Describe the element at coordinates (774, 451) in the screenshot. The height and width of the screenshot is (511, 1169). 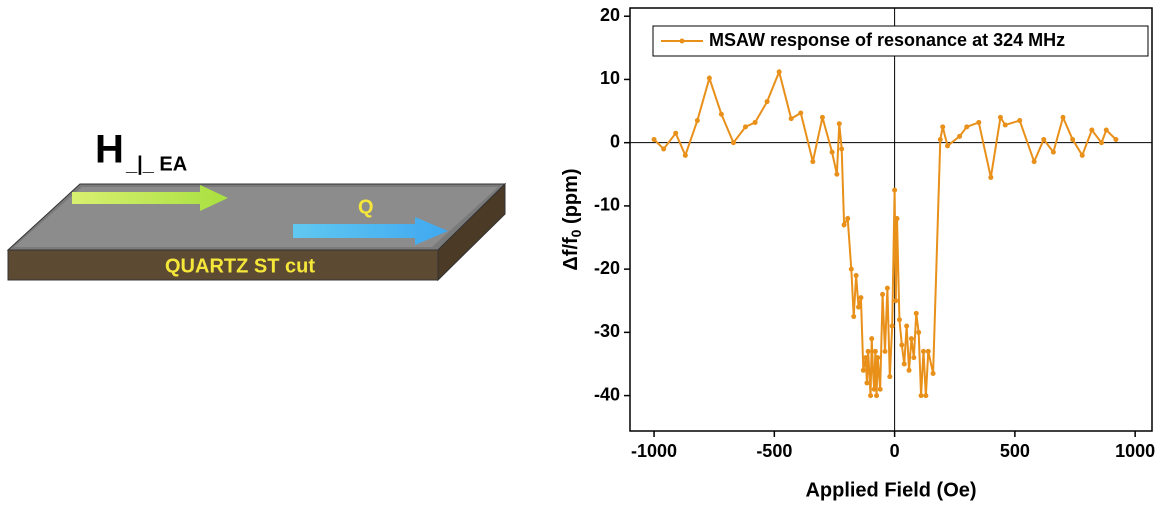
I see `x-tick-label: -500` at that location.